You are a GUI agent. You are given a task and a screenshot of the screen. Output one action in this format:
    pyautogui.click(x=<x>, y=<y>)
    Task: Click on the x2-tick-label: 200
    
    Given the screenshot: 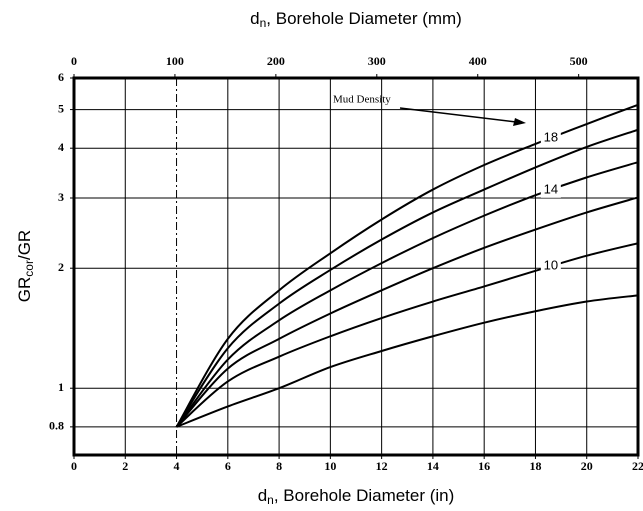 What is the action you would take?
    pyautogui.click(x=276, y=61)
    